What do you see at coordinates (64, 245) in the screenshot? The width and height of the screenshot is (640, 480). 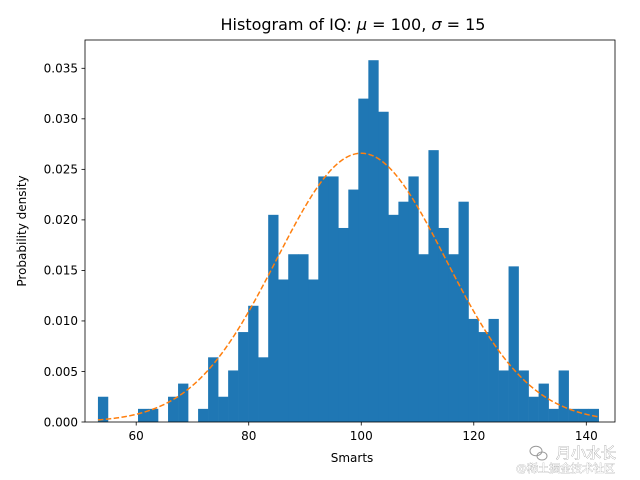 I see `y-axis-ticks: 0.000 0.005 0.010 0.015 0.020 0.025 0.030 0.035` at bounding box center [64, 245].